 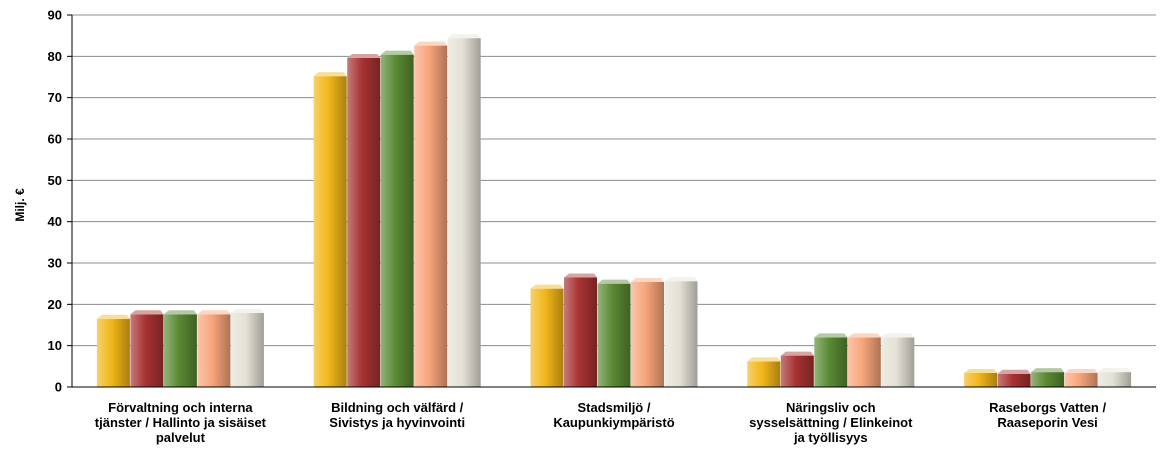 I want to click on x-category-label-line: palvelut, so click(x=181, y=437).